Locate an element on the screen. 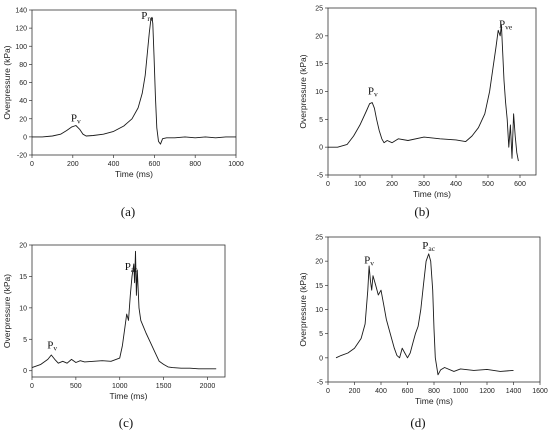 Image resolution: width=550 pixels, height=438 pixels. x-axis-label-d: Time (ms) is located at coordinates (434, 401).